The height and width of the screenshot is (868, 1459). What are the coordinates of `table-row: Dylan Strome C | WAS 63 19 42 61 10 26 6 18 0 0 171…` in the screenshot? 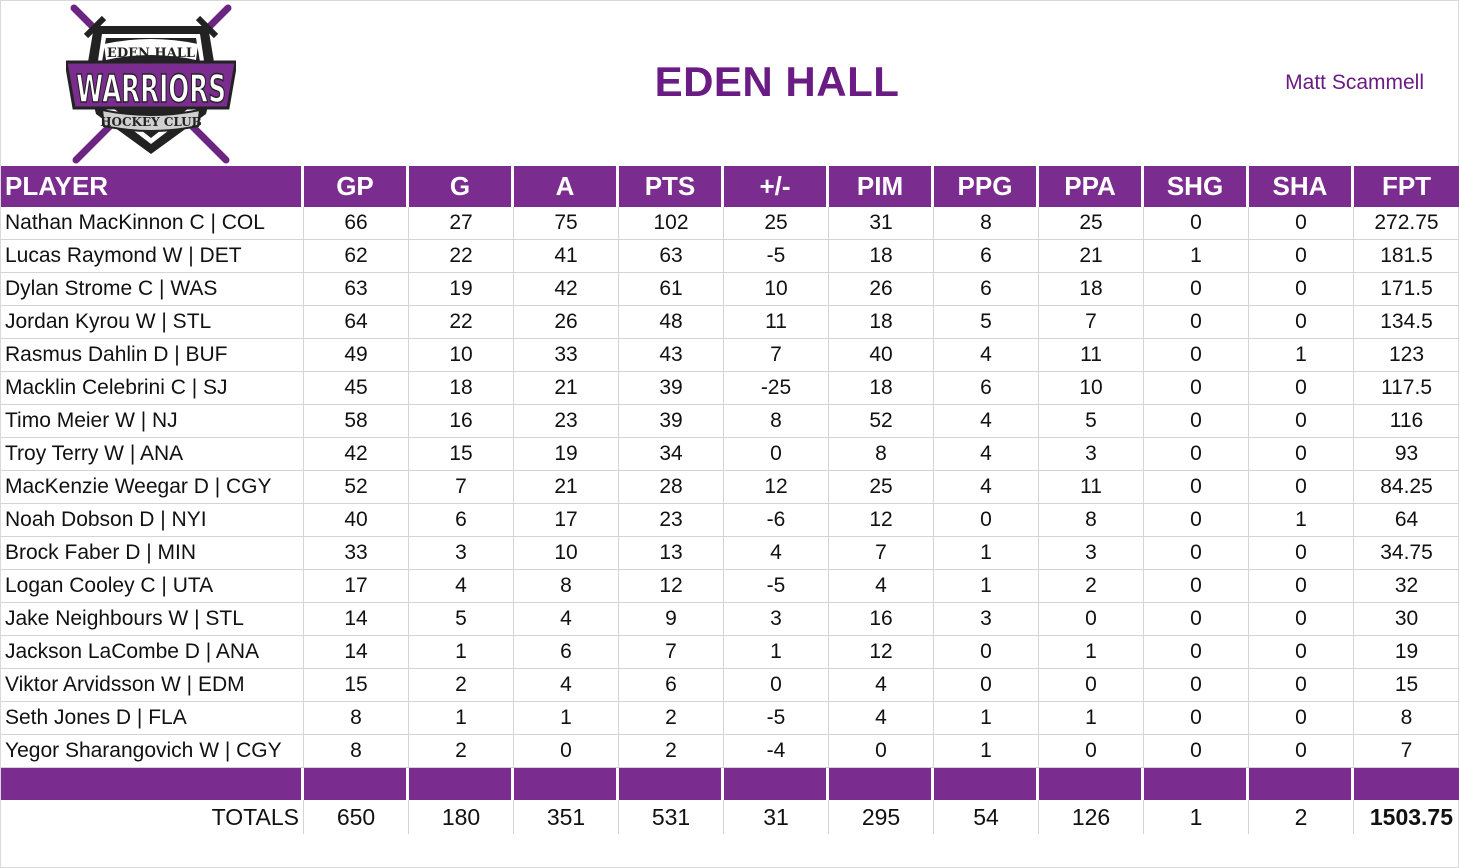 It's located at (730, 289).